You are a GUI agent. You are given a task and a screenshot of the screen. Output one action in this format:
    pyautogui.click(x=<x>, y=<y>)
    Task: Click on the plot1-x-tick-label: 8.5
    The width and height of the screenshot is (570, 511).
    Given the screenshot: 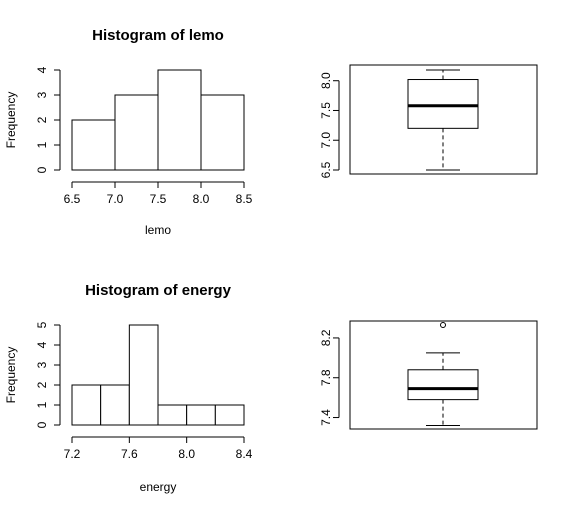 What is the action you would take?
    pyautogui.click(x=244, y=199)
    